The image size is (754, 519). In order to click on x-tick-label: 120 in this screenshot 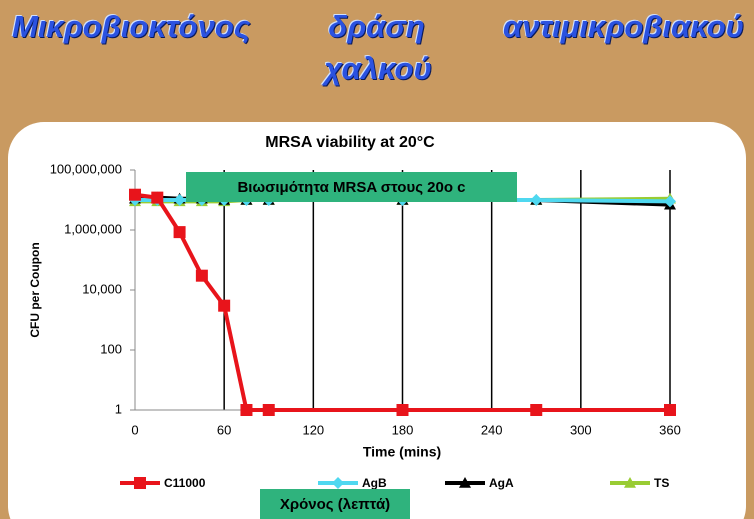, I will do `click(313, 429)`.